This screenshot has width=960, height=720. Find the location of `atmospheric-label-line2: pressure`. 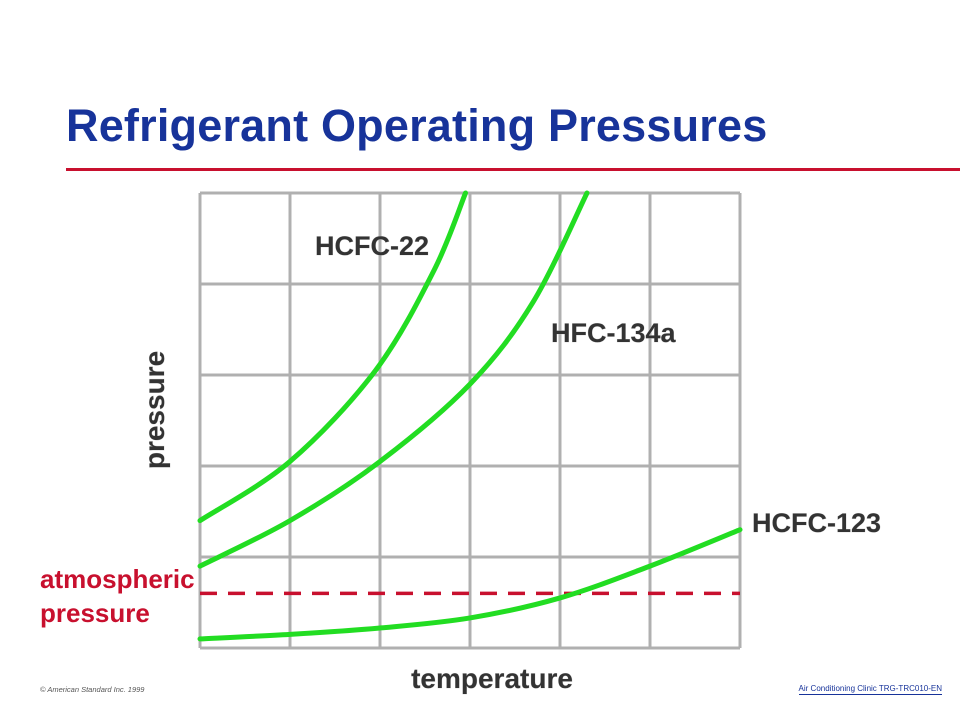

atmospheric-label-line2: pressure is located at coordinates (95, 613).